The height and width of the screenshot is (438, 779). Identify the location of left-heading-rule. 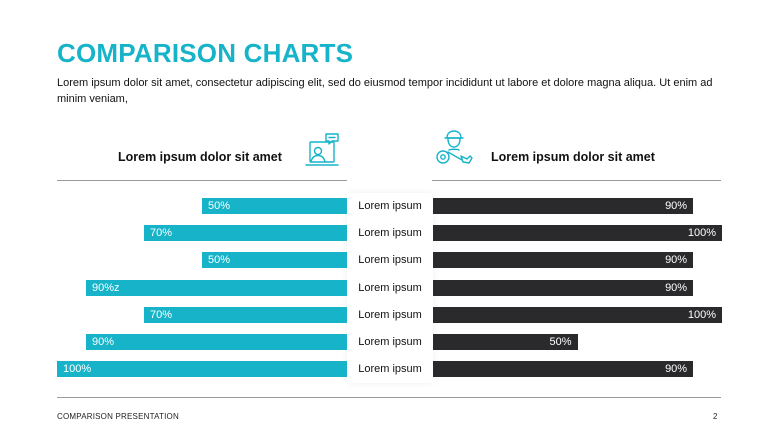
(202, 180).